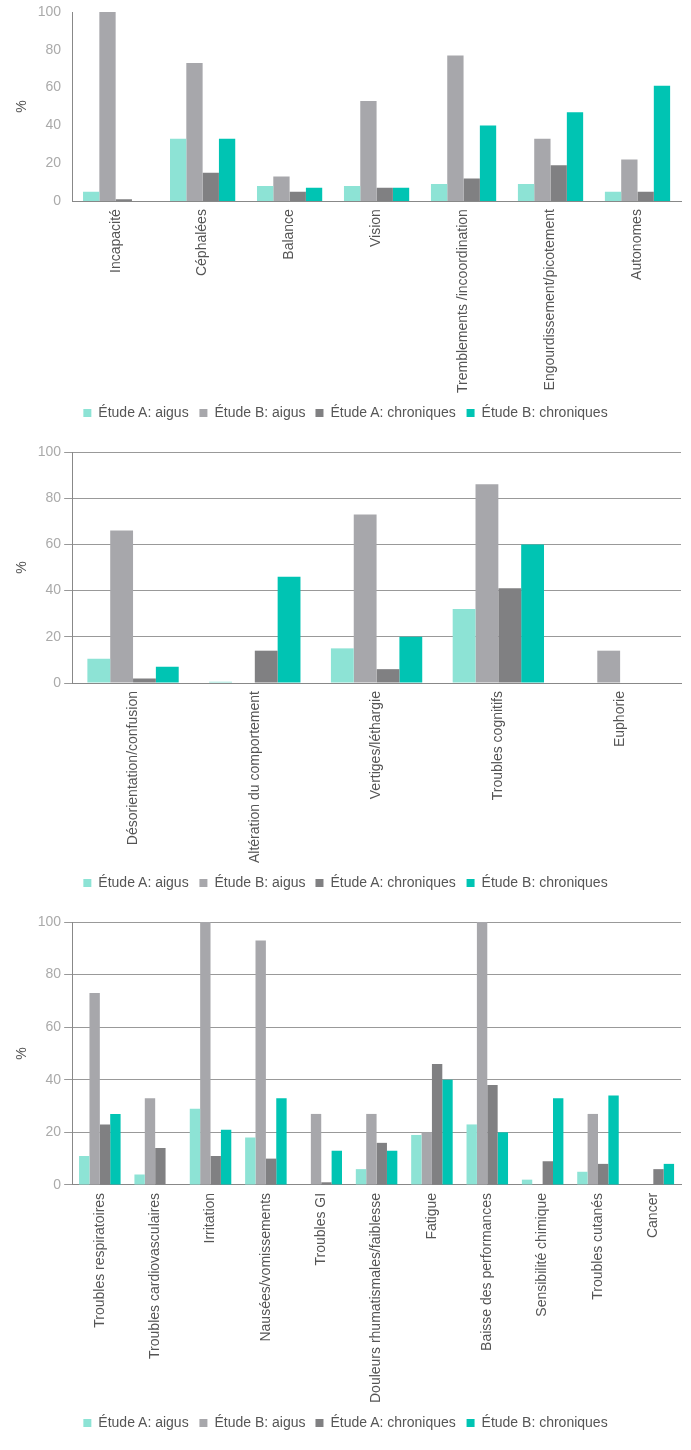  Describe the element at coordinates (114, 240) in the screenshot. I see `x-tick-label: Incapacité` at that location.